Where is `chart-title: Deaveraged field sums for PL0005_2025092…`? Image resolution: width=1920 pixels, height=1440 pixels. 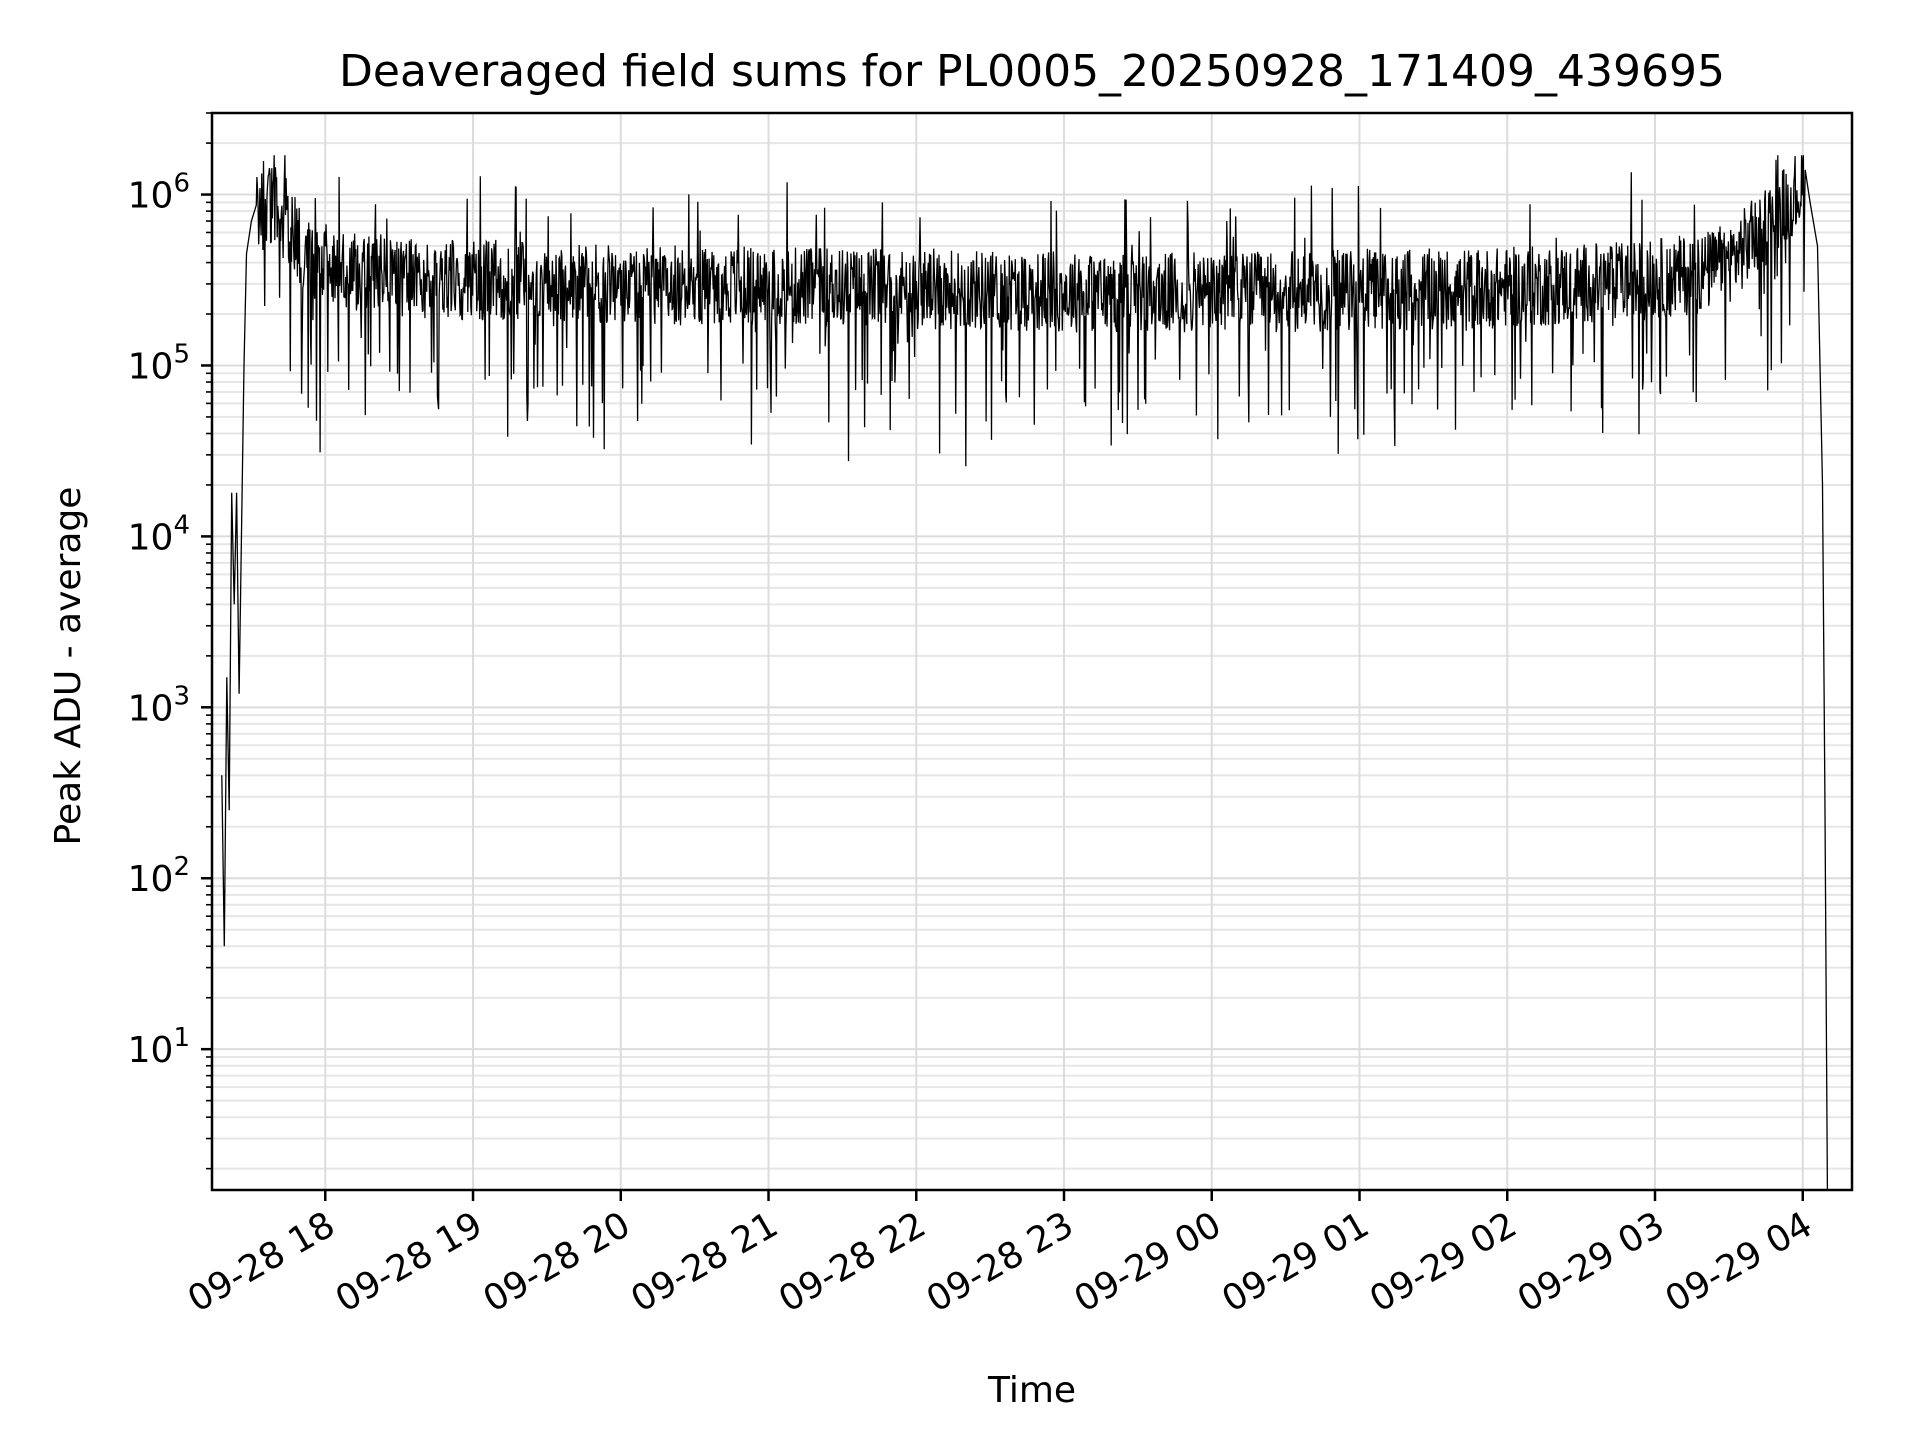 chart-title: Deaveraged field sums for PL0005_2025092… is located at coordinates (1032, 71).